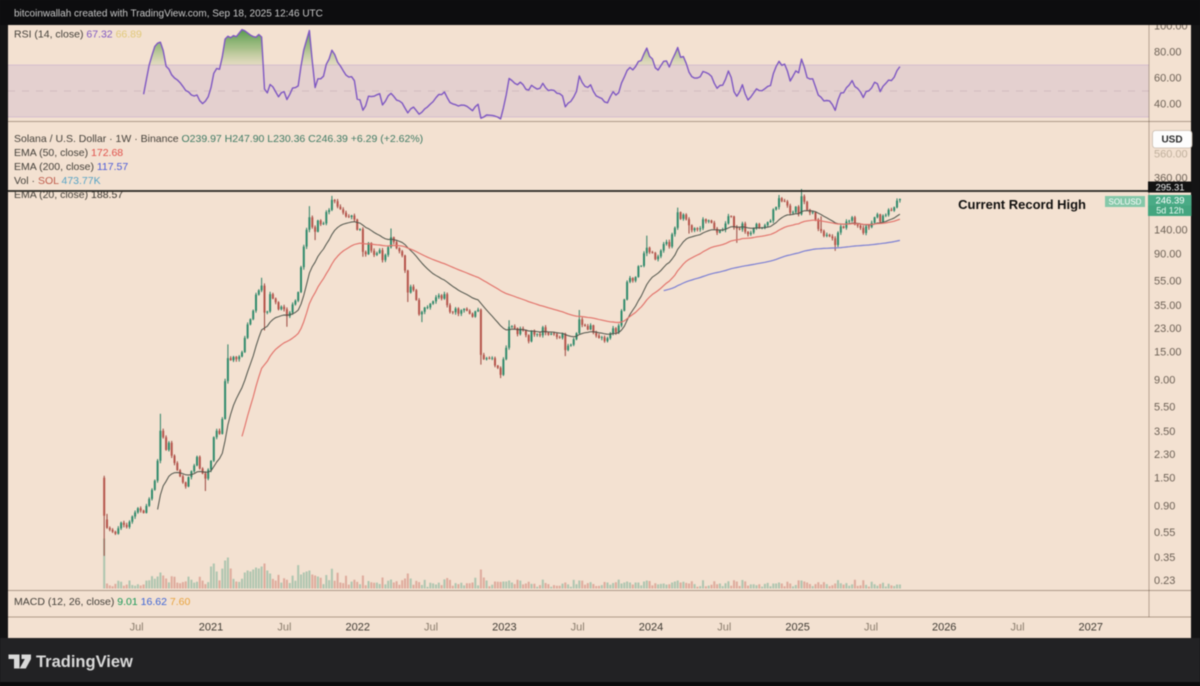  I want to click on svg-text: USD, so click(1171, 140).